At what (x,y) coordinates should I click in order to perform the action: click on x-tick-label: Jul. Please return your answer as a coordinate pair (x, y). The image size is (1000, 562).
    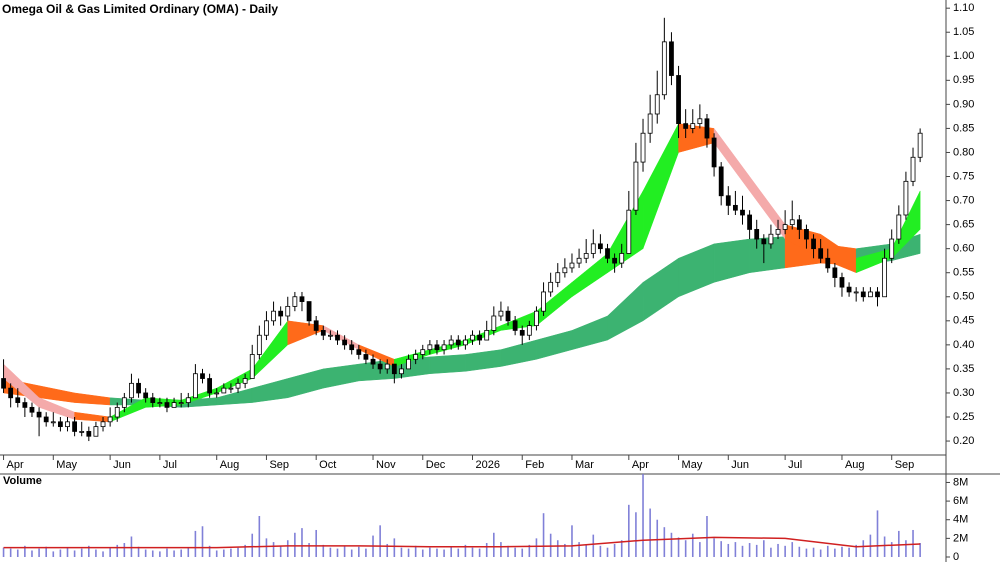
    Looking at the image, I should click on (795, 465).